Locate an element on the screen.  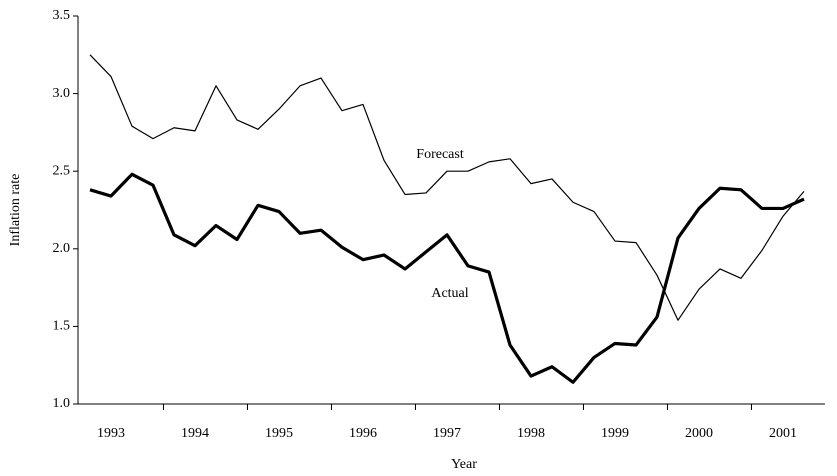
y-tick-label: 1.5 is located at coordinates (62, 326).